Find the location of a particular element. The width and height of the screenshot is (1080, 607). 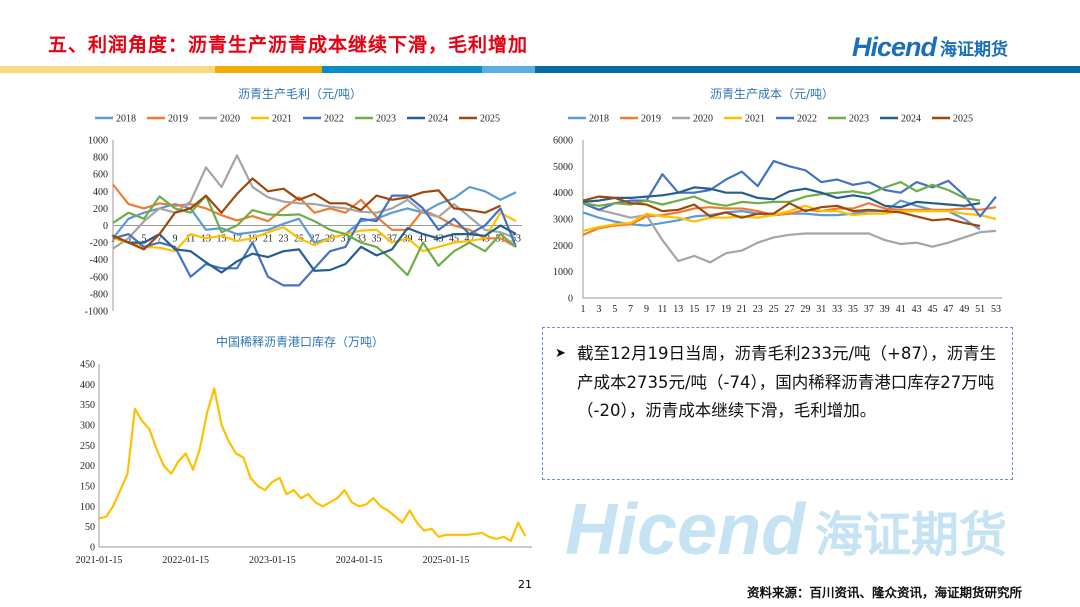

y-tick-label: -400 is located at coordinates (99, 260).